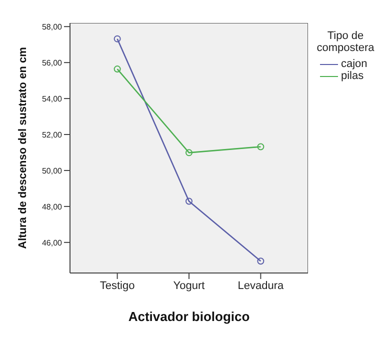 The image size is (387, 337). Describe the element at coordinates (52, 243) in the screenshot. I see `y-tick-label: 46,00` at that location.